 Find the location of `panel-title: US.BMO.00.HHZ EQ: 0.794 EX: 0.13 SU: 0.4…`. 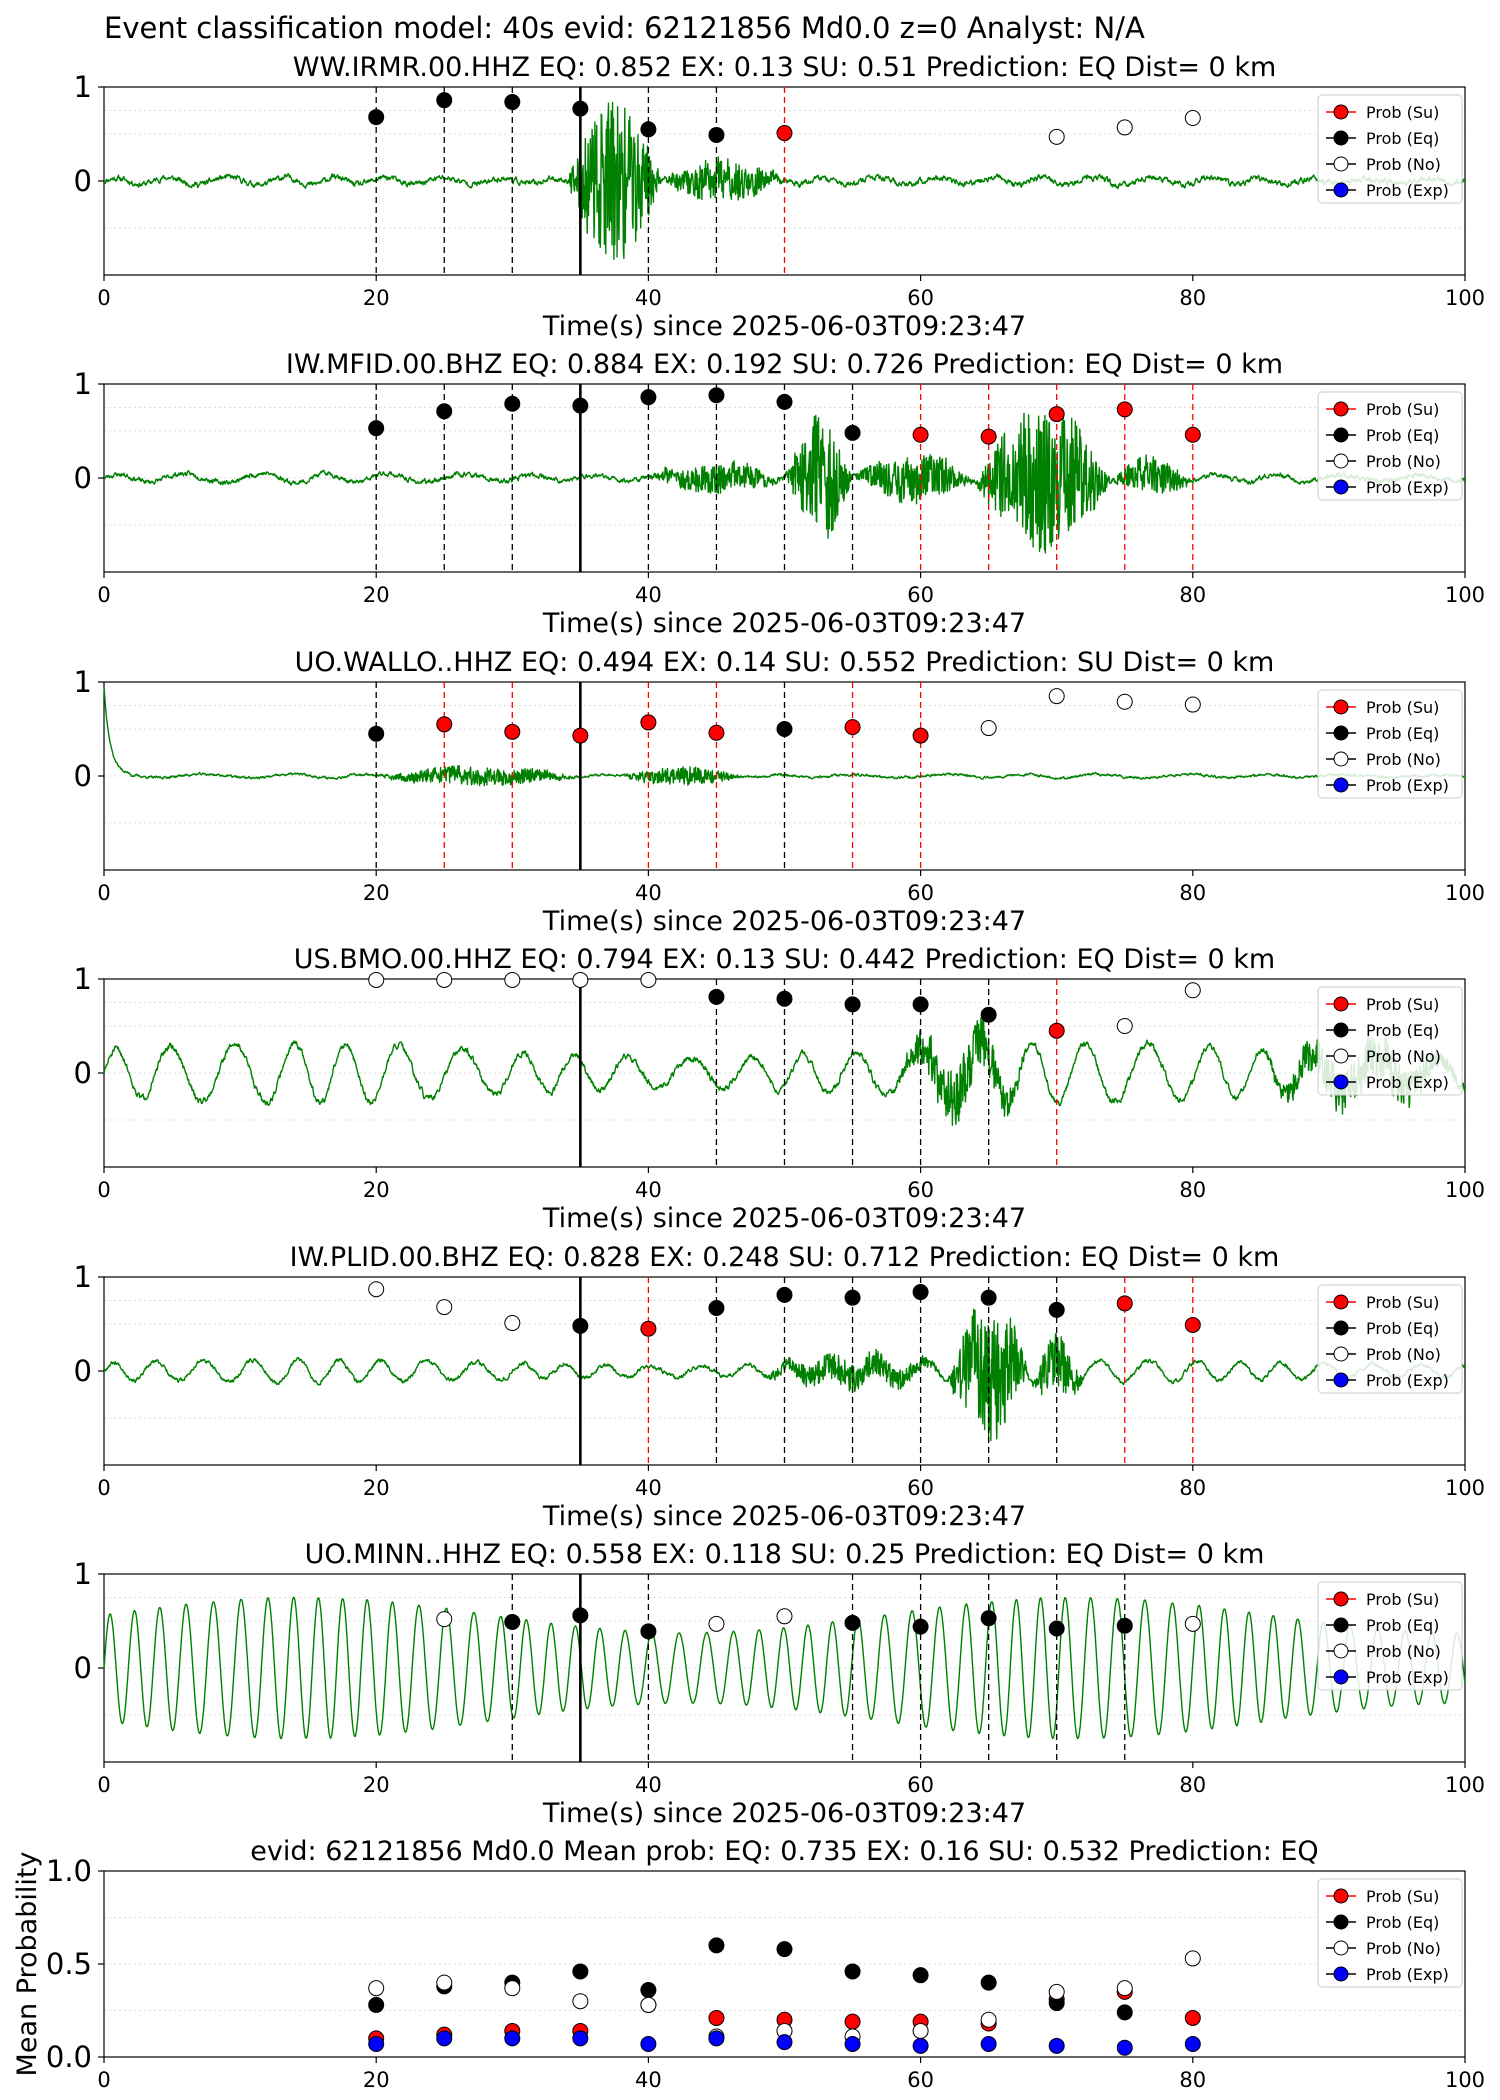

panel-title: US.BMO.00.HHZ EQ: 0.794 EX: 0.13 SU: 0.4… is located at coordinates (784, 959).